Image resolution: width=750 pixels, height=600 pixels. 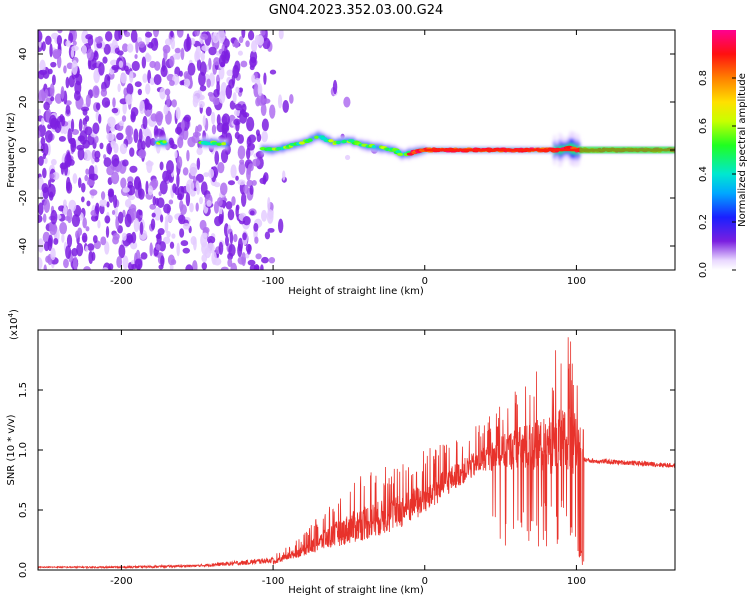 I want to click on y-tick-label: -40, so click(x=23, y=246).